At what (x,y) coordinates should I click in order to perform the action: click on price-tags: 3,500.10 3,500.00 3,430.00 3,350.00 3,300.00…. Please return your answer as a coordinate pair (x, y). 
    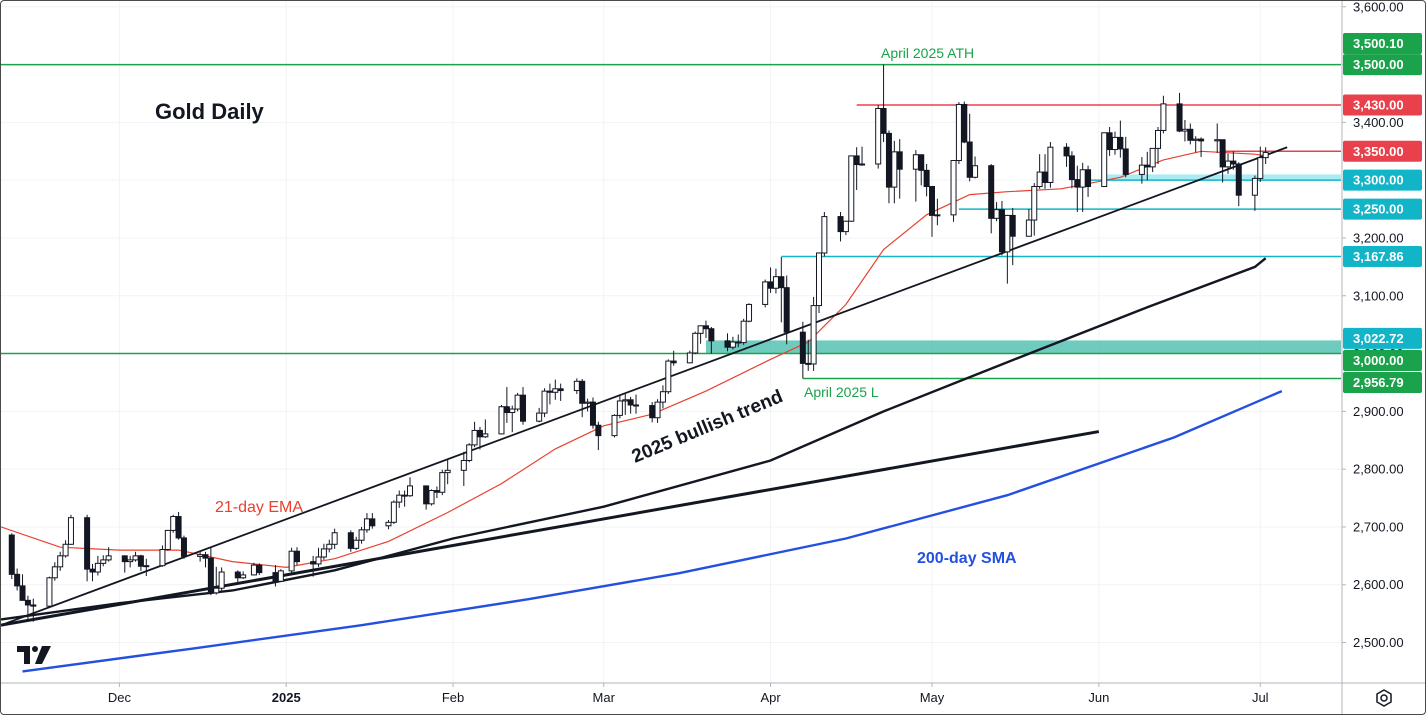
    Looking at the image, I should click on (1382, 213).